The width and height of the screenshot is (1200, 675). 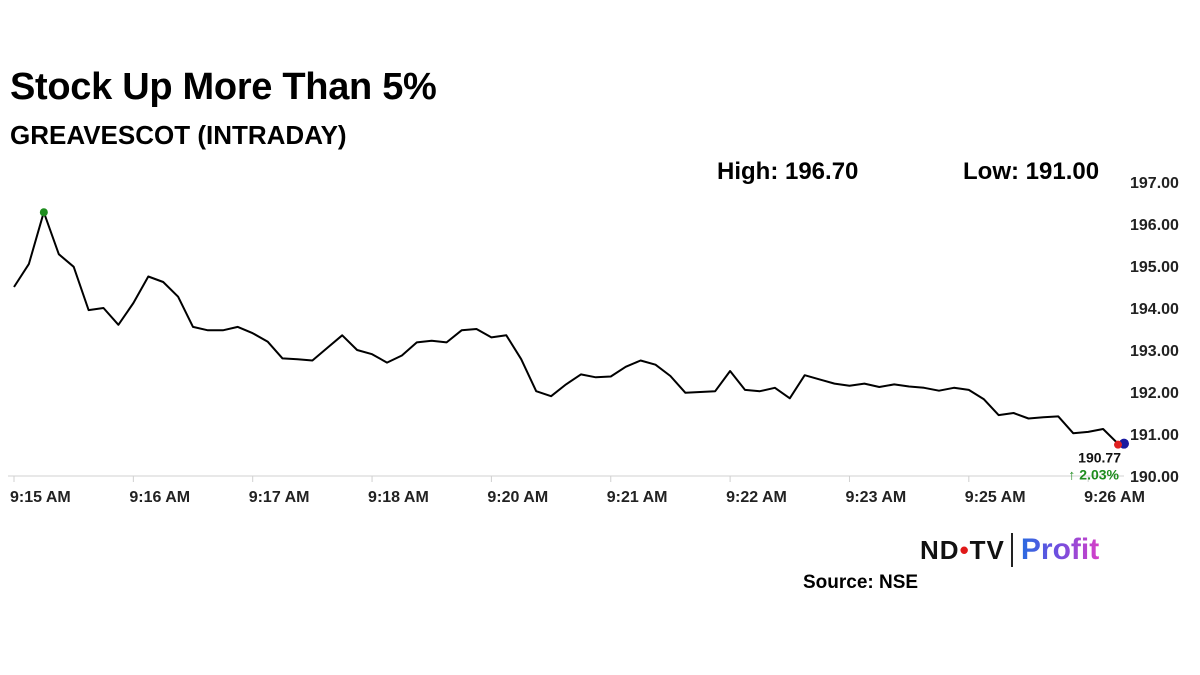 What do you see at coordinates (861, 582) in the screenshot?
I see `source-note: Source: NSE` at bounding box center [861, 582].